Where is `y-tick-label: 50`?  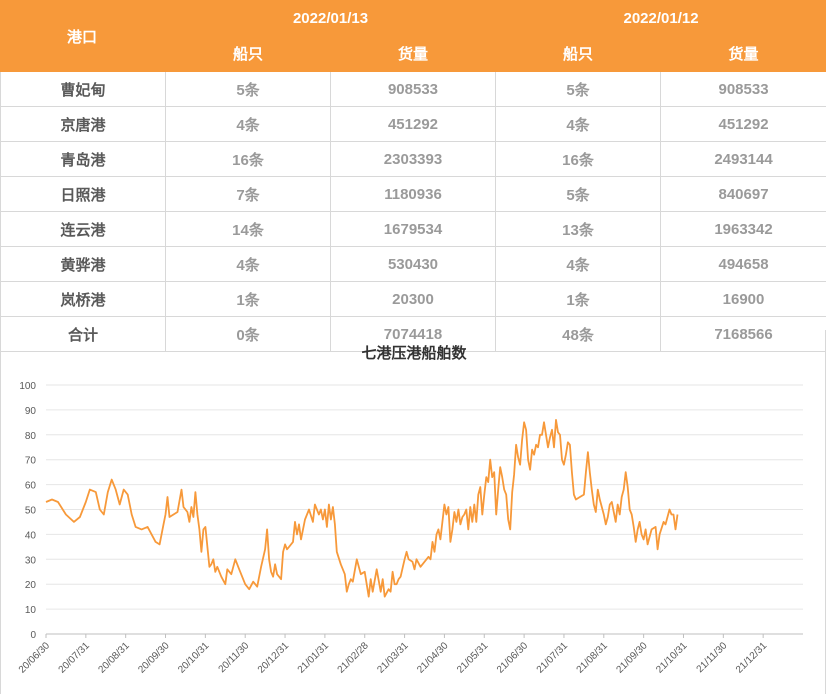 y-tick-label: 50 is located at coordinates (31, 511).